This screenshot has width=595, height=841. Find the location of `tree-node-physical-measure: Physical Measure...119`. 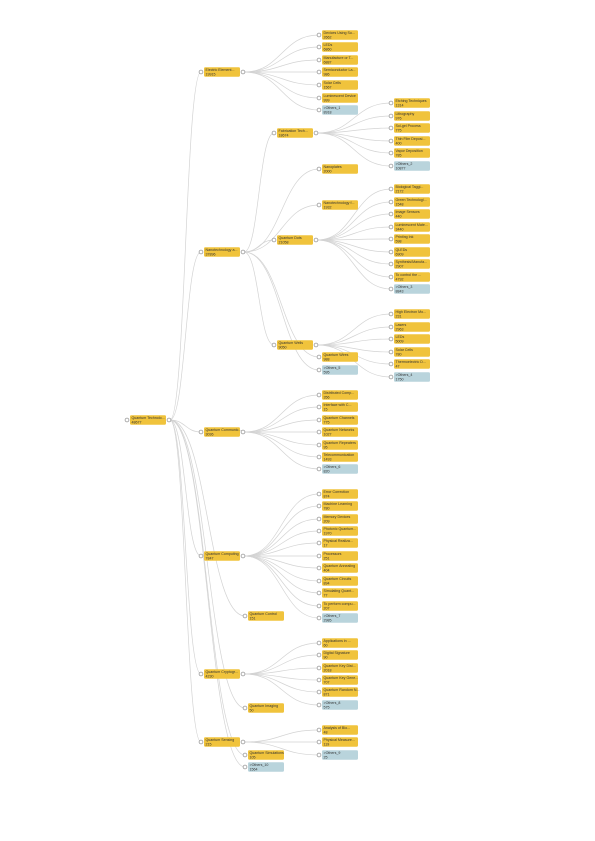

tree-node-physical-measure: Physical Measure...119 is located at coordinates (337, 742).